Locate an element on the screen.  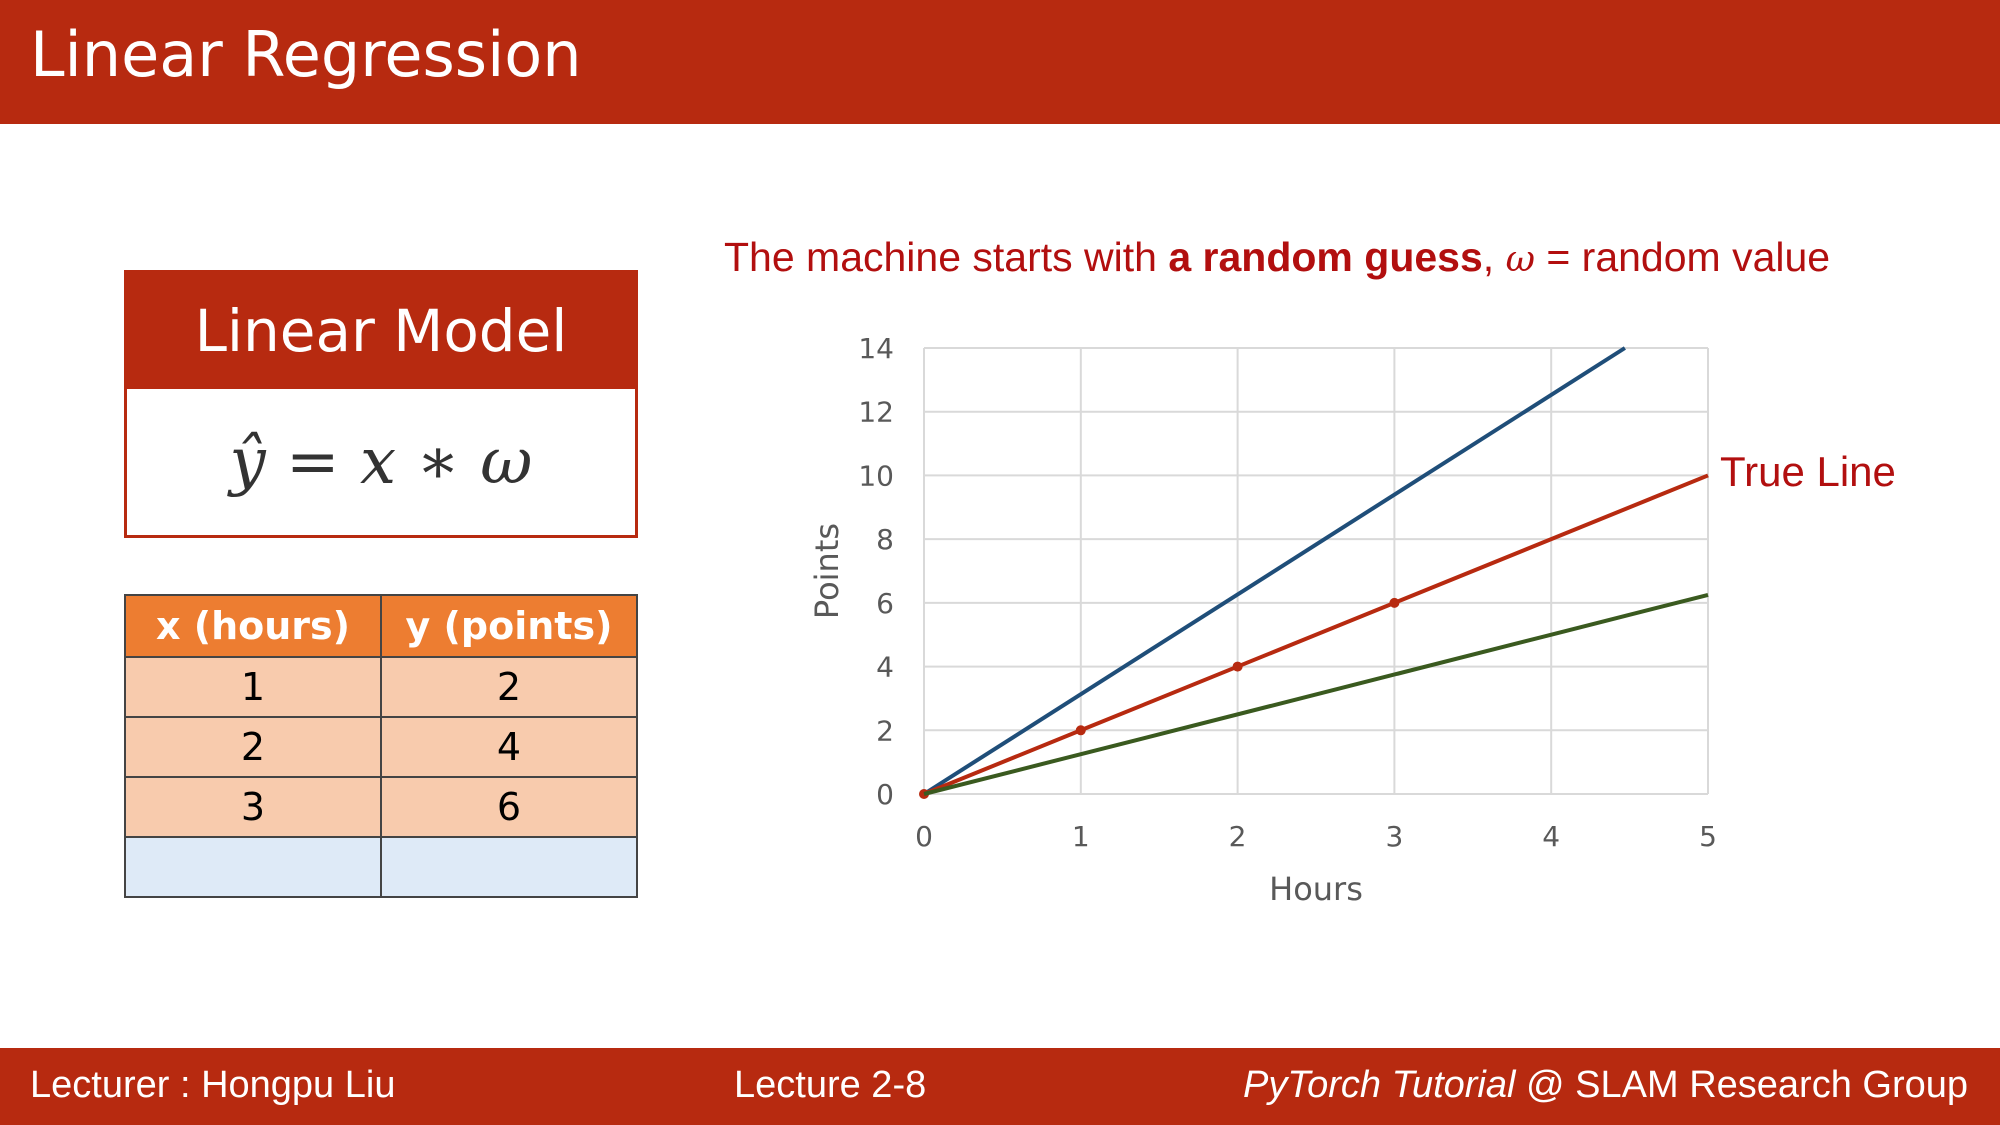
y-tick-label: 0 is located at coordinates (885, 794).